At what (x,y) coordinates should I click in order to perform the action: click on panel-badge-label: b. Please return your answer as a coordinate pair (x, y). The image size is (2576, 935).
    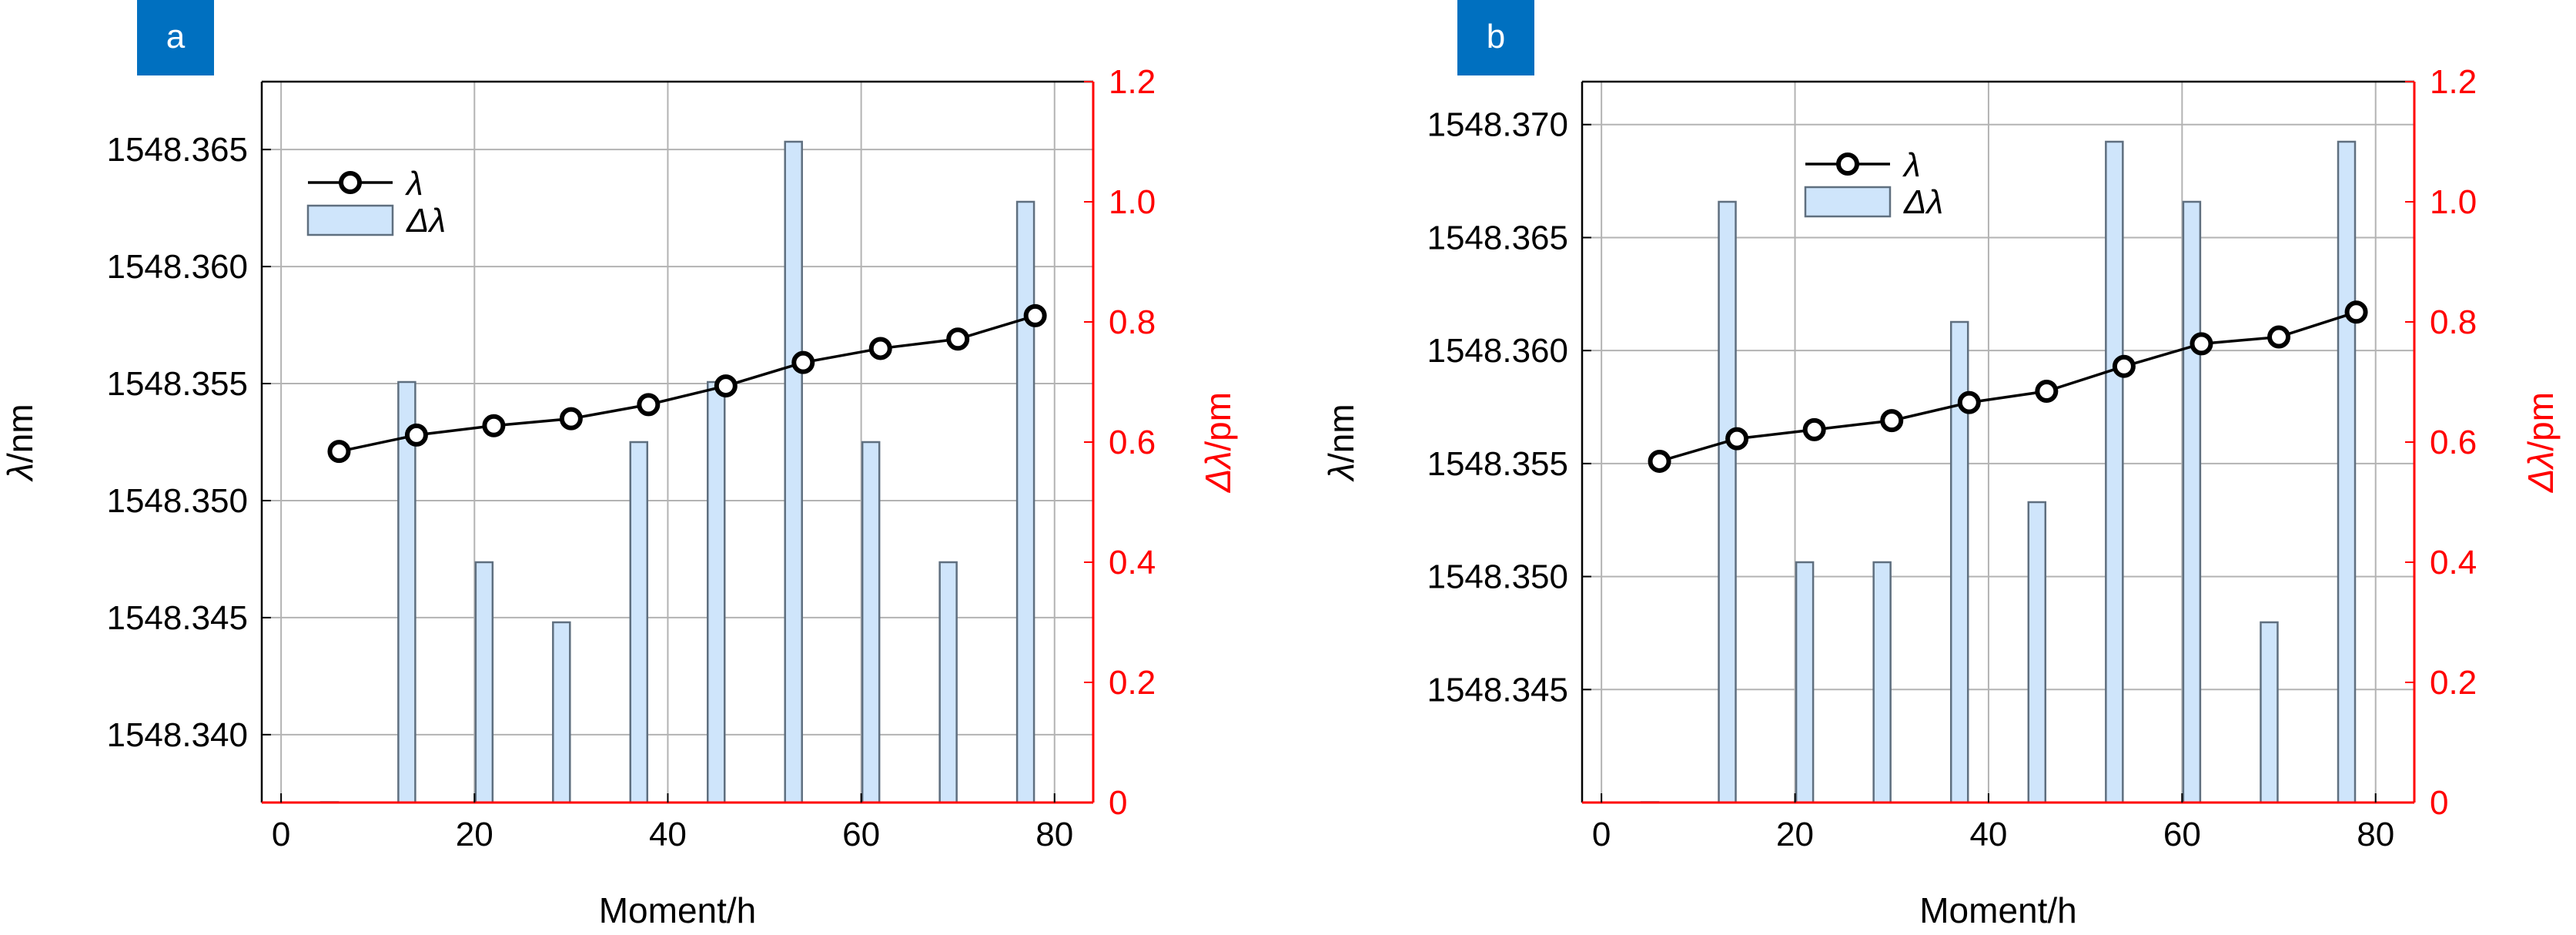
    Looking at the image, I should click on (1496, 36).